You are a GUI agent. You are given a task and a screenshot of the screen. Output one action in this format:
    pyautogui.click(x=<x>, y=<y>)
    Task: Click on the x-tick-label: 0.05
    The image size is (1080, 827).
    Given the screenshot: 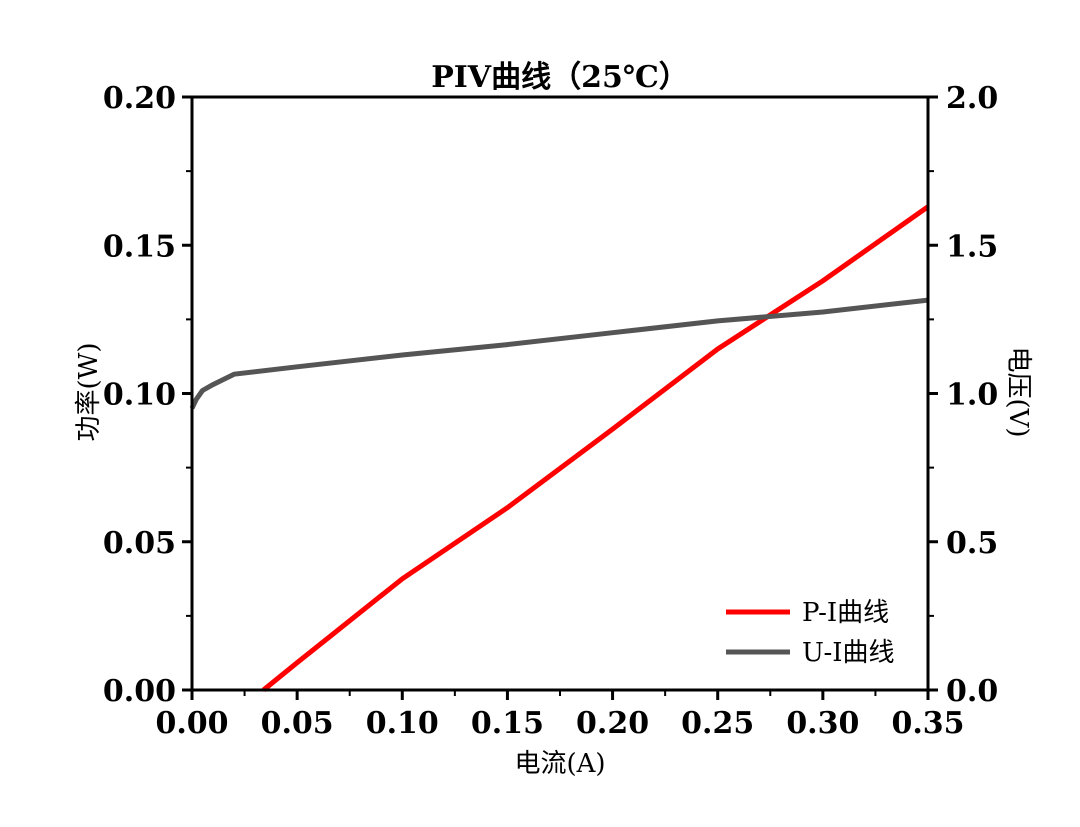 What is the action you would take?
    pyautogui.click(x=297, y=723)
    